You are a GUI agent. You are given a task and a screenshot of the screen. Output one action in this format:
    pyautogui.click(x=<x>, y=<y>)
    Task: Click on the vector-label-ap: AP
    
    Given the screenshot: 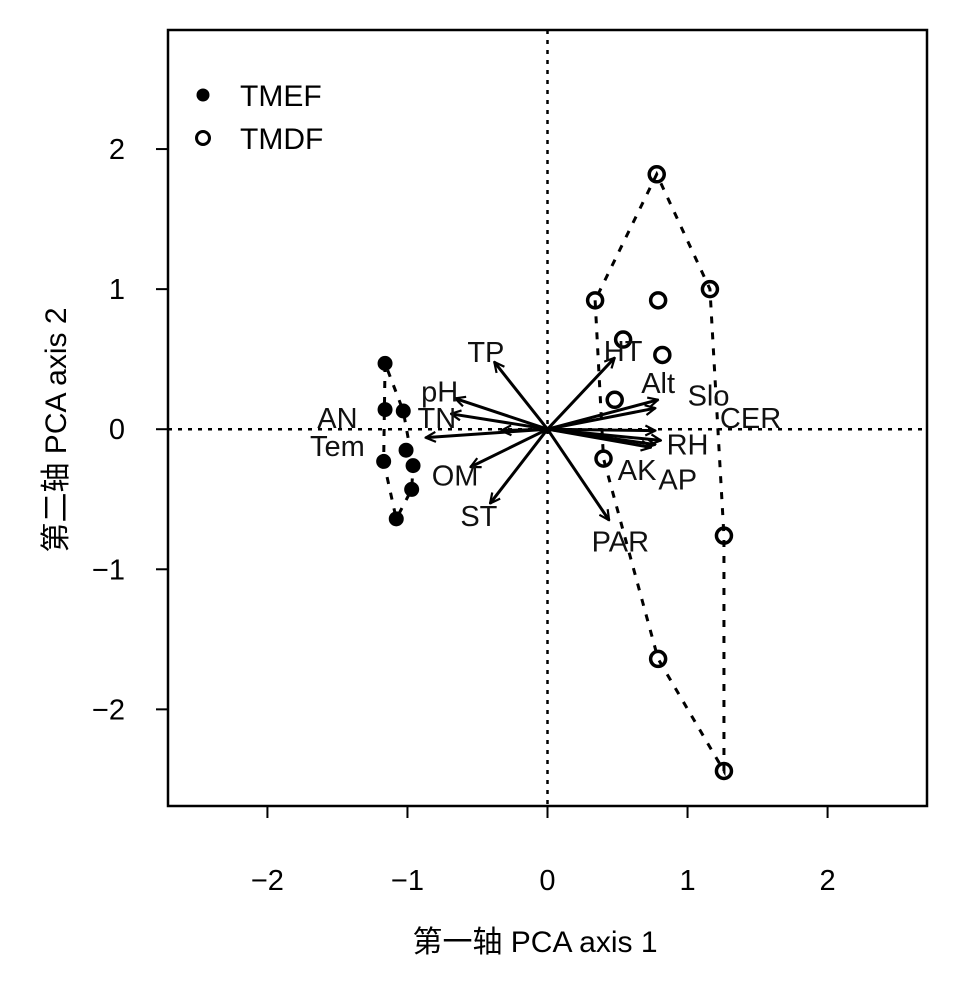 What is the action you would take?
    pyautogui.click(x=677, y=481)
    